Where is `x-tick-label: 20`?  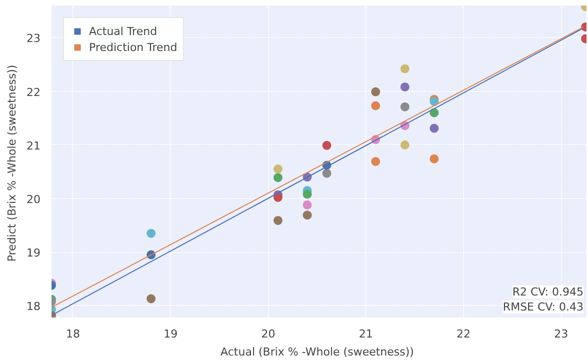 x-tick-label: 20 is located at coordinates (268, 334).